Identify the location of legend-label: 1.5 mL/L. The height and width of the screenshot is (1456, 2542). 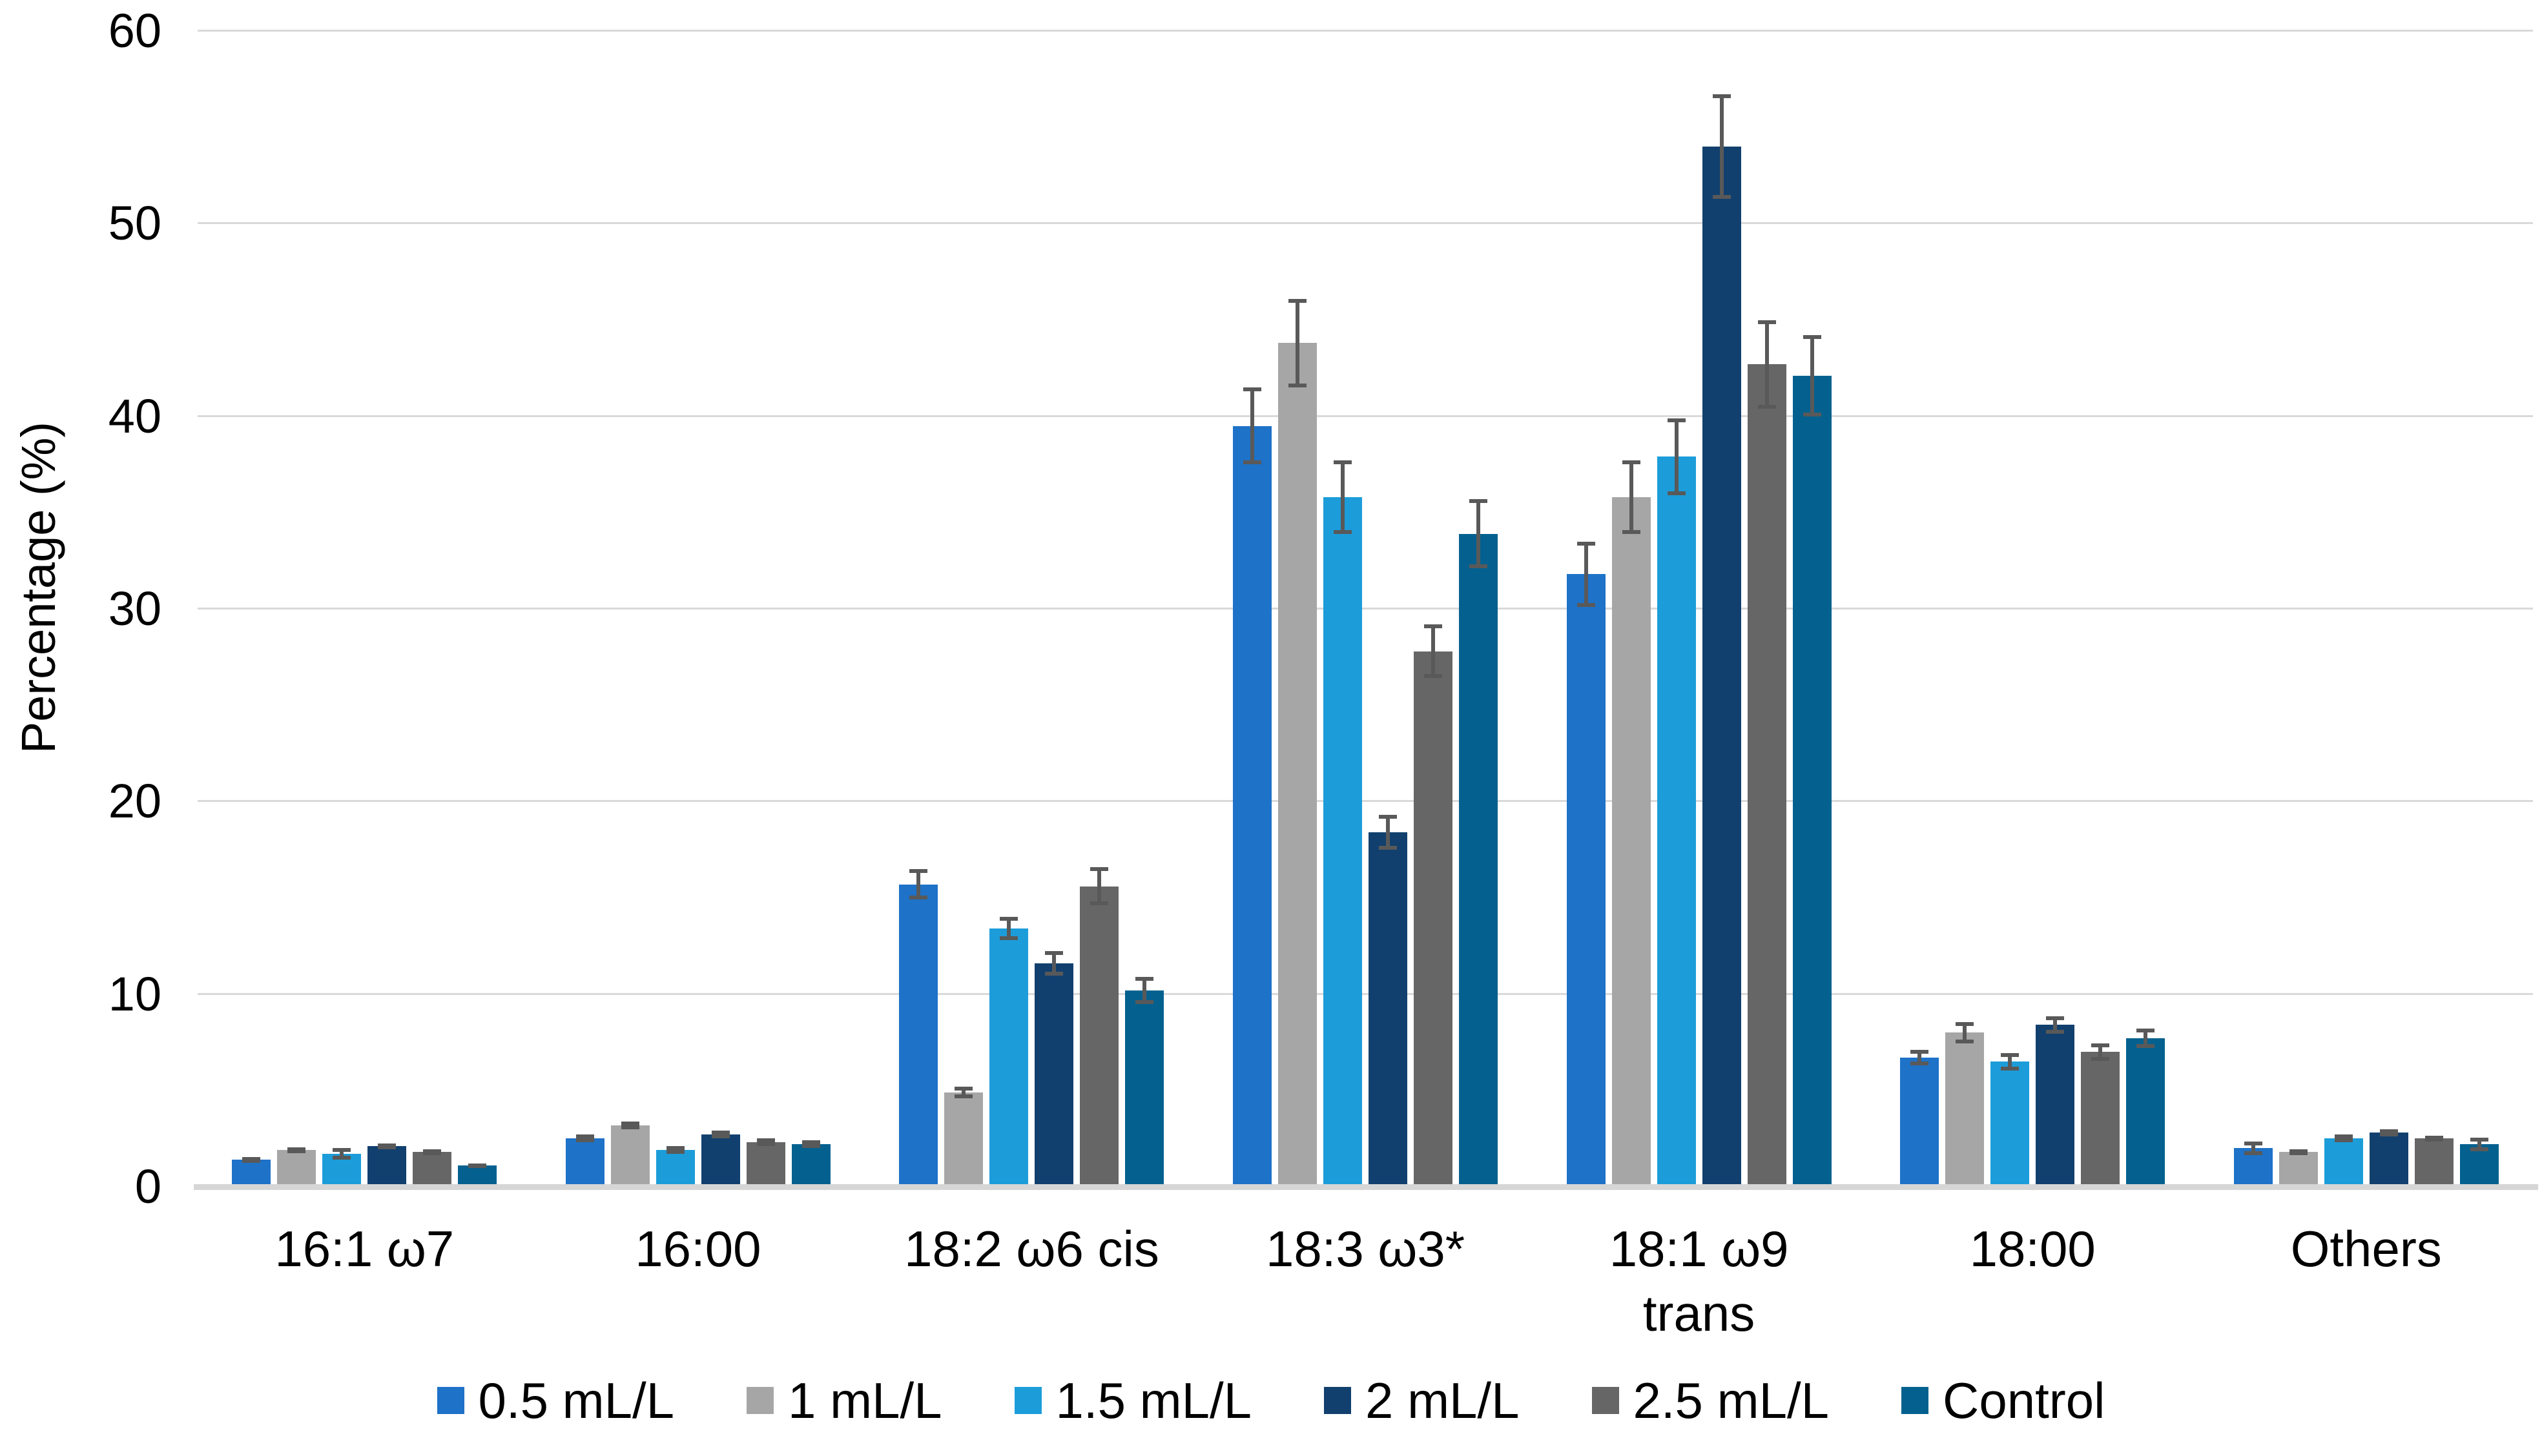
(1153, 1400).